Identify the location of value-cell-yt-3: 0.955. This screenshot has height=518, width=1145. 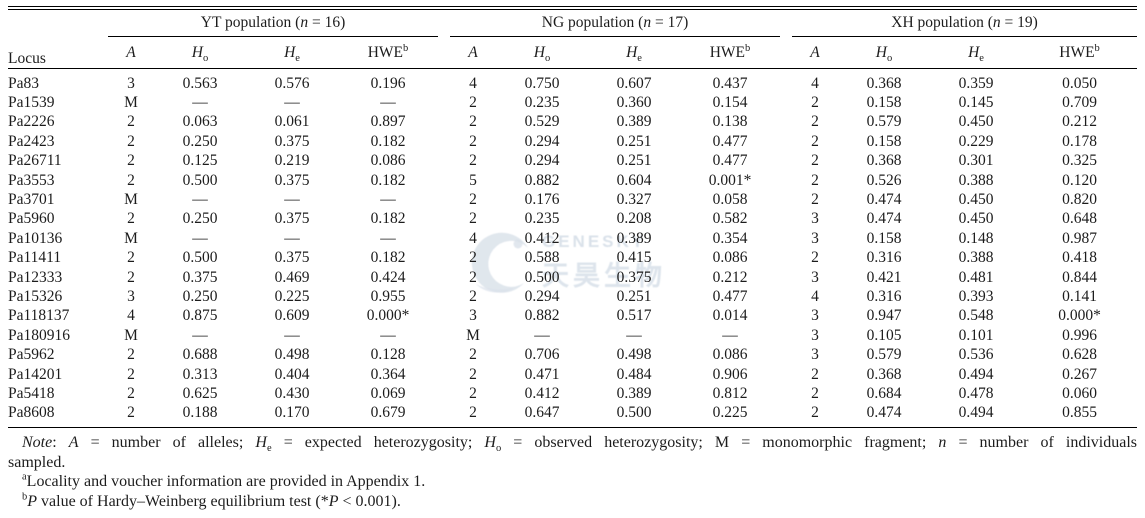
(388, 296).